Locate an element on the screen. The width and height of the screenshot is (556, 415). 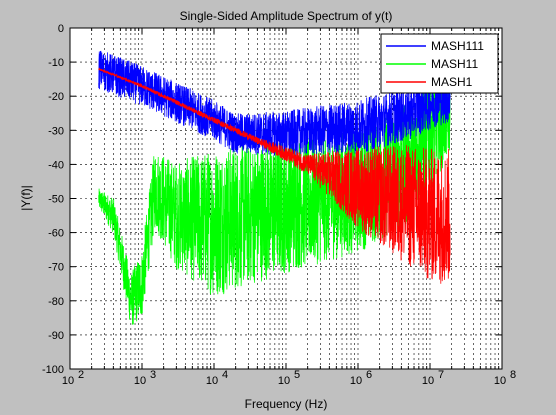
y-tick-labels: 0 -10 -20 -30 -40 -50 -60 -70 -80 -90 -100 is located at coordinates (53, 199).